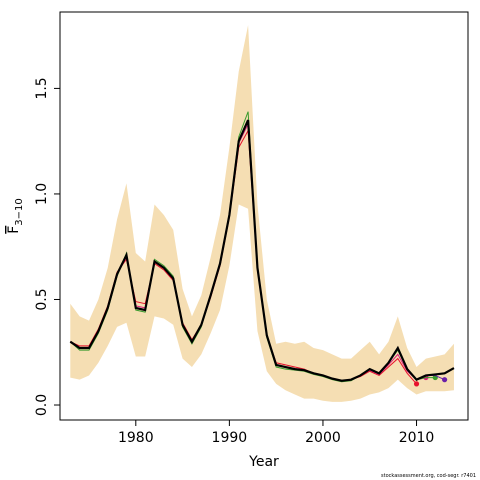 This screenshot has width=480, height=480. What do you see at coordinates (230, 438) in the screenshot?
I see `x-tick-label: 1990` at bounding box center [230, 438].